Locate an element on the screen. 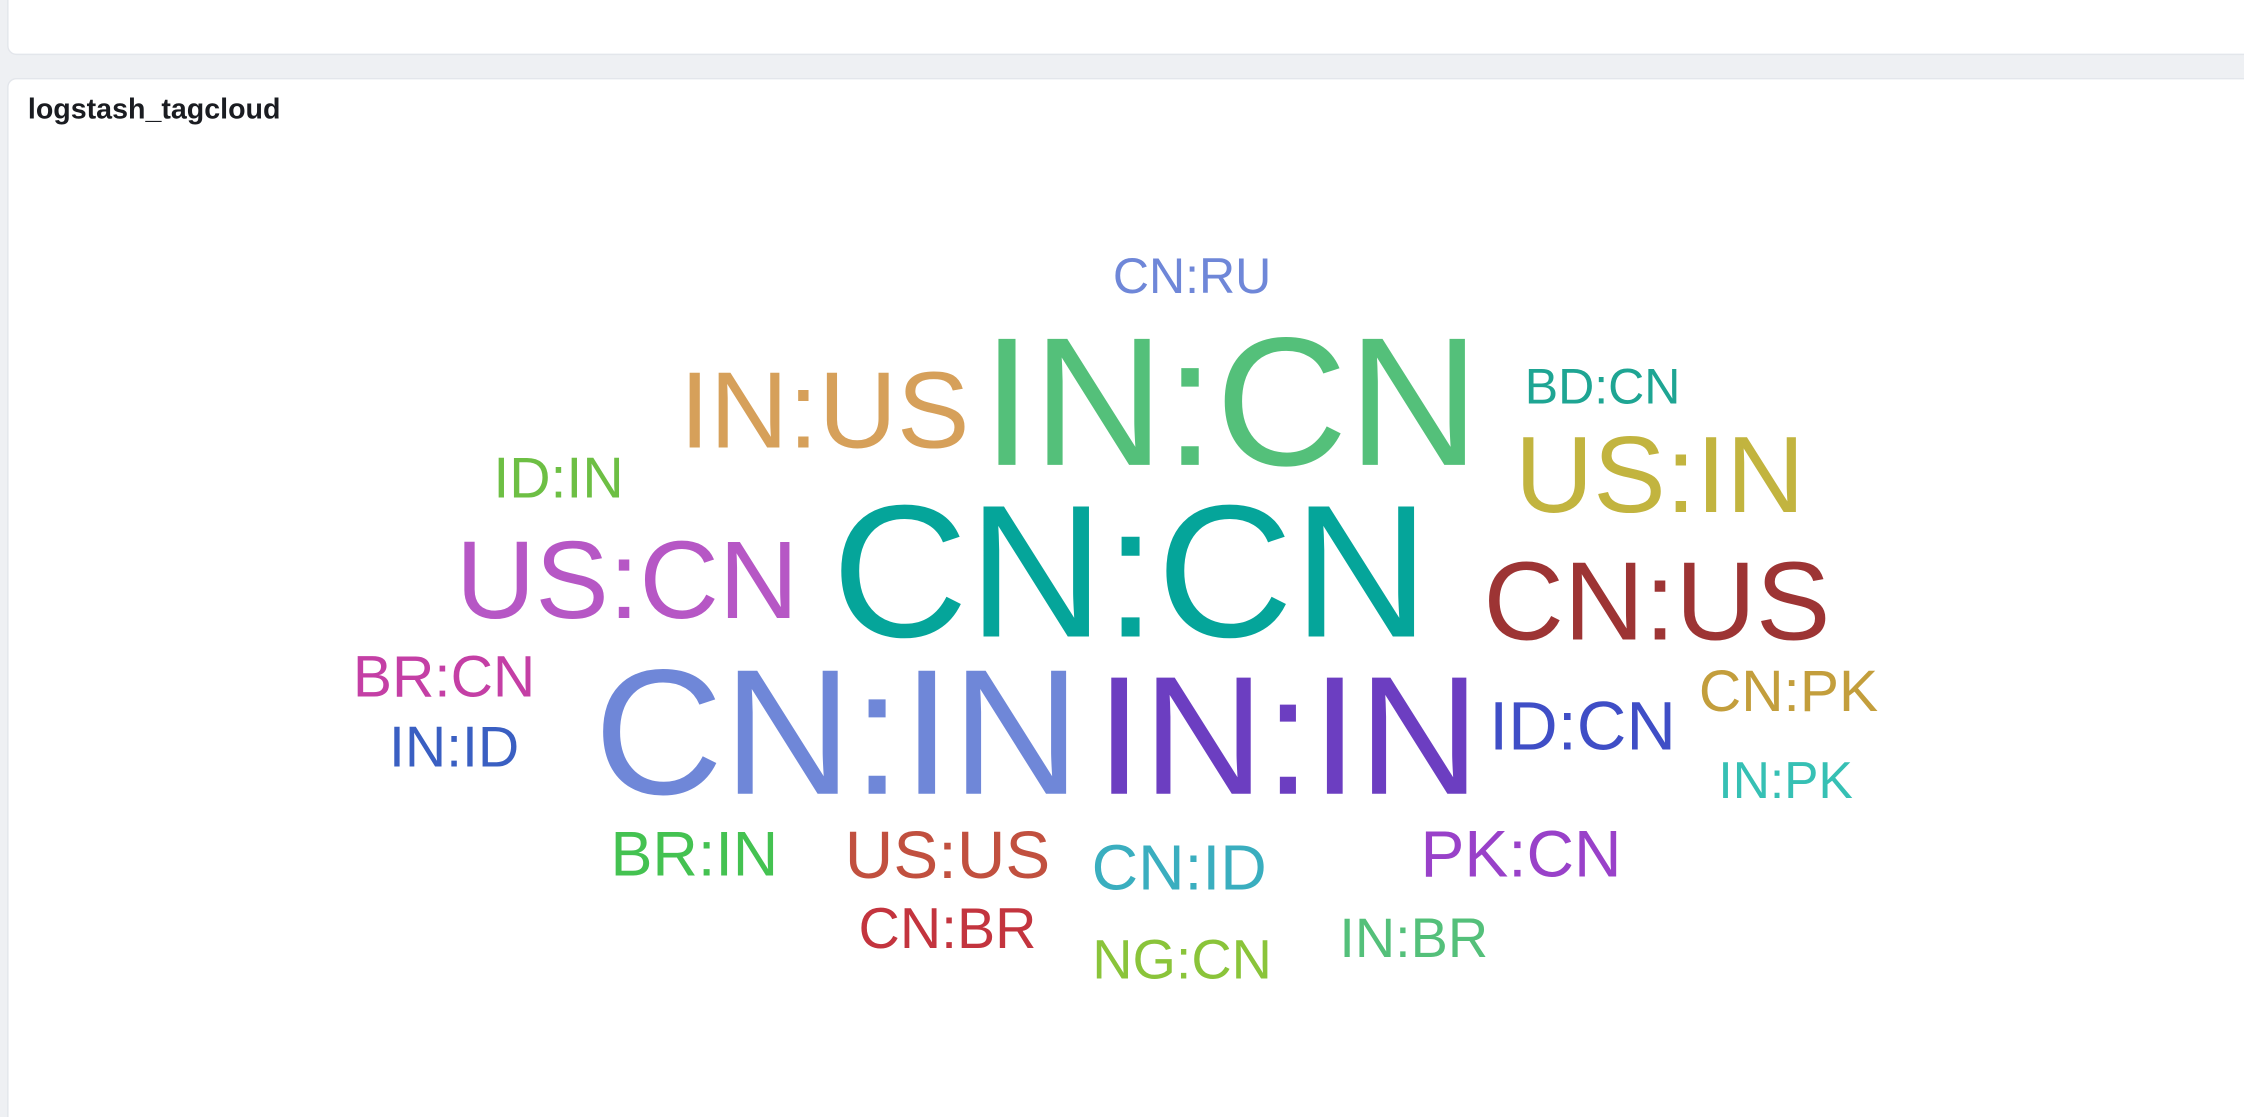  tag: IN:CN is located at coordinates (1231, 401).